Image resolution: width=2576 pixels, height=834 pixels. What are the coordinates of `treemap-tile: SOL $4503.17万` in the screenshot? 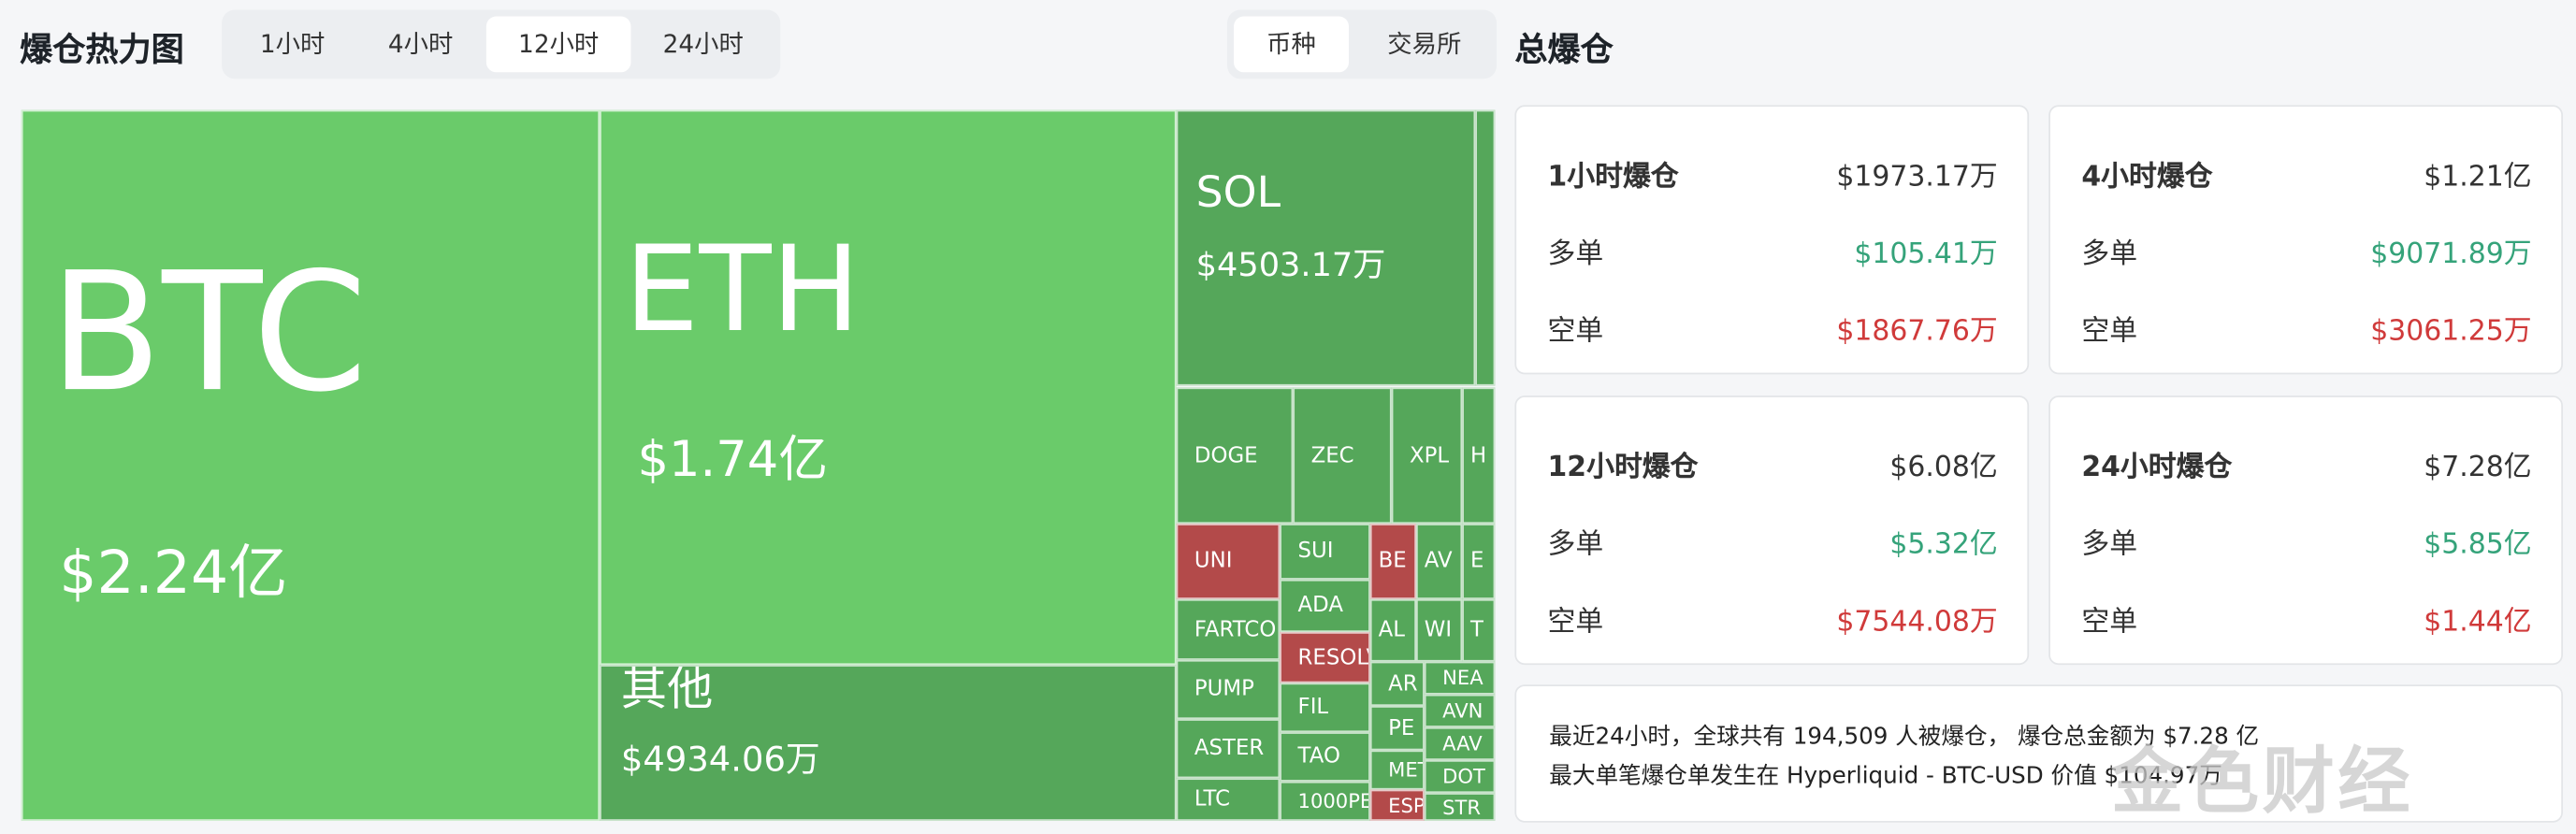 It's located at (1326, 247).